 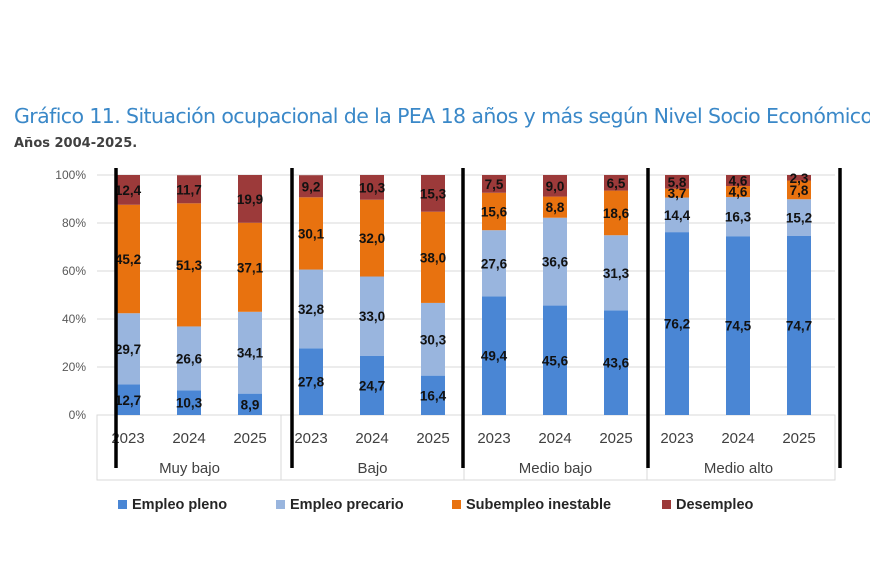 What do you see at coordinates (189, 189) in the screenshot?
I see `data-label: 11,7` at bounding box center [189, 189].